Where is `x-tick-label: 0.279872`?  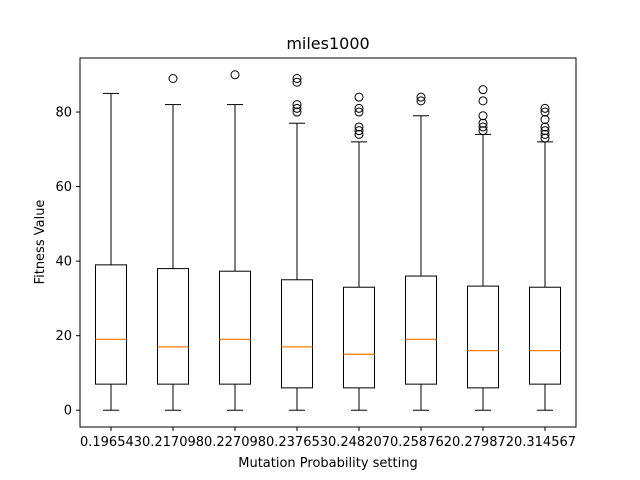 x-tick-label: 0.279872 is located at coordinates (483, 442).